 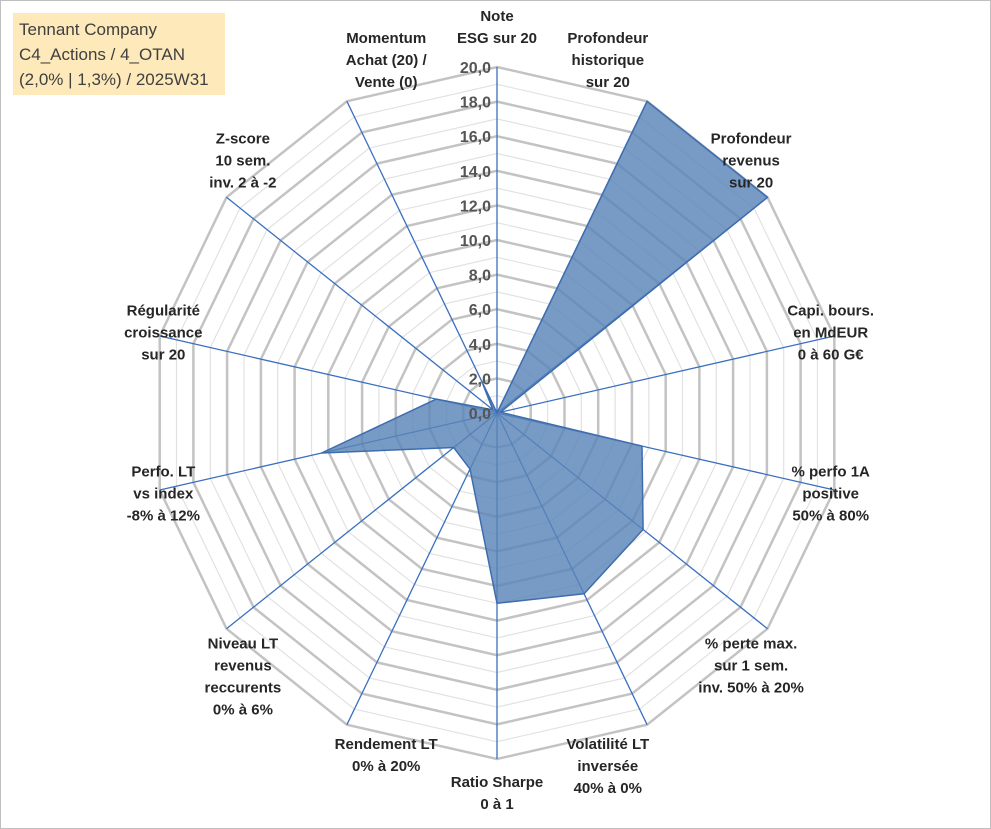 What do you see at coordinates (475, 137) in the screenshot?
I see `tick-label: 16,0` at bounding box center [475, 137].